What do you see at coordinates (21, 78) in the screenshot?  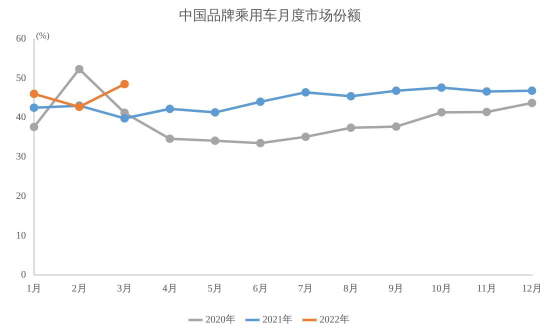 I see `y-tick-label: 50` at bounding box center [21, 78].